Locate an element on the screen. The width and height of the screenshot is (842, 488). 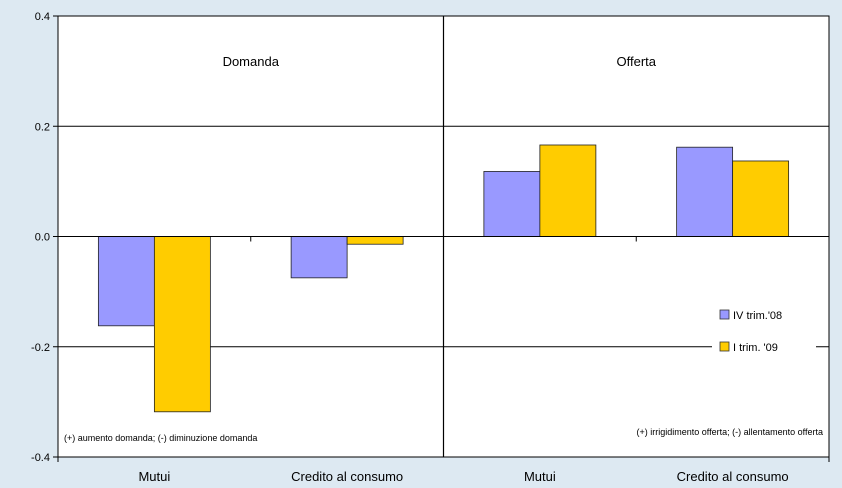
y-tick-label: 0.0 is located at coordinates (42, 238).